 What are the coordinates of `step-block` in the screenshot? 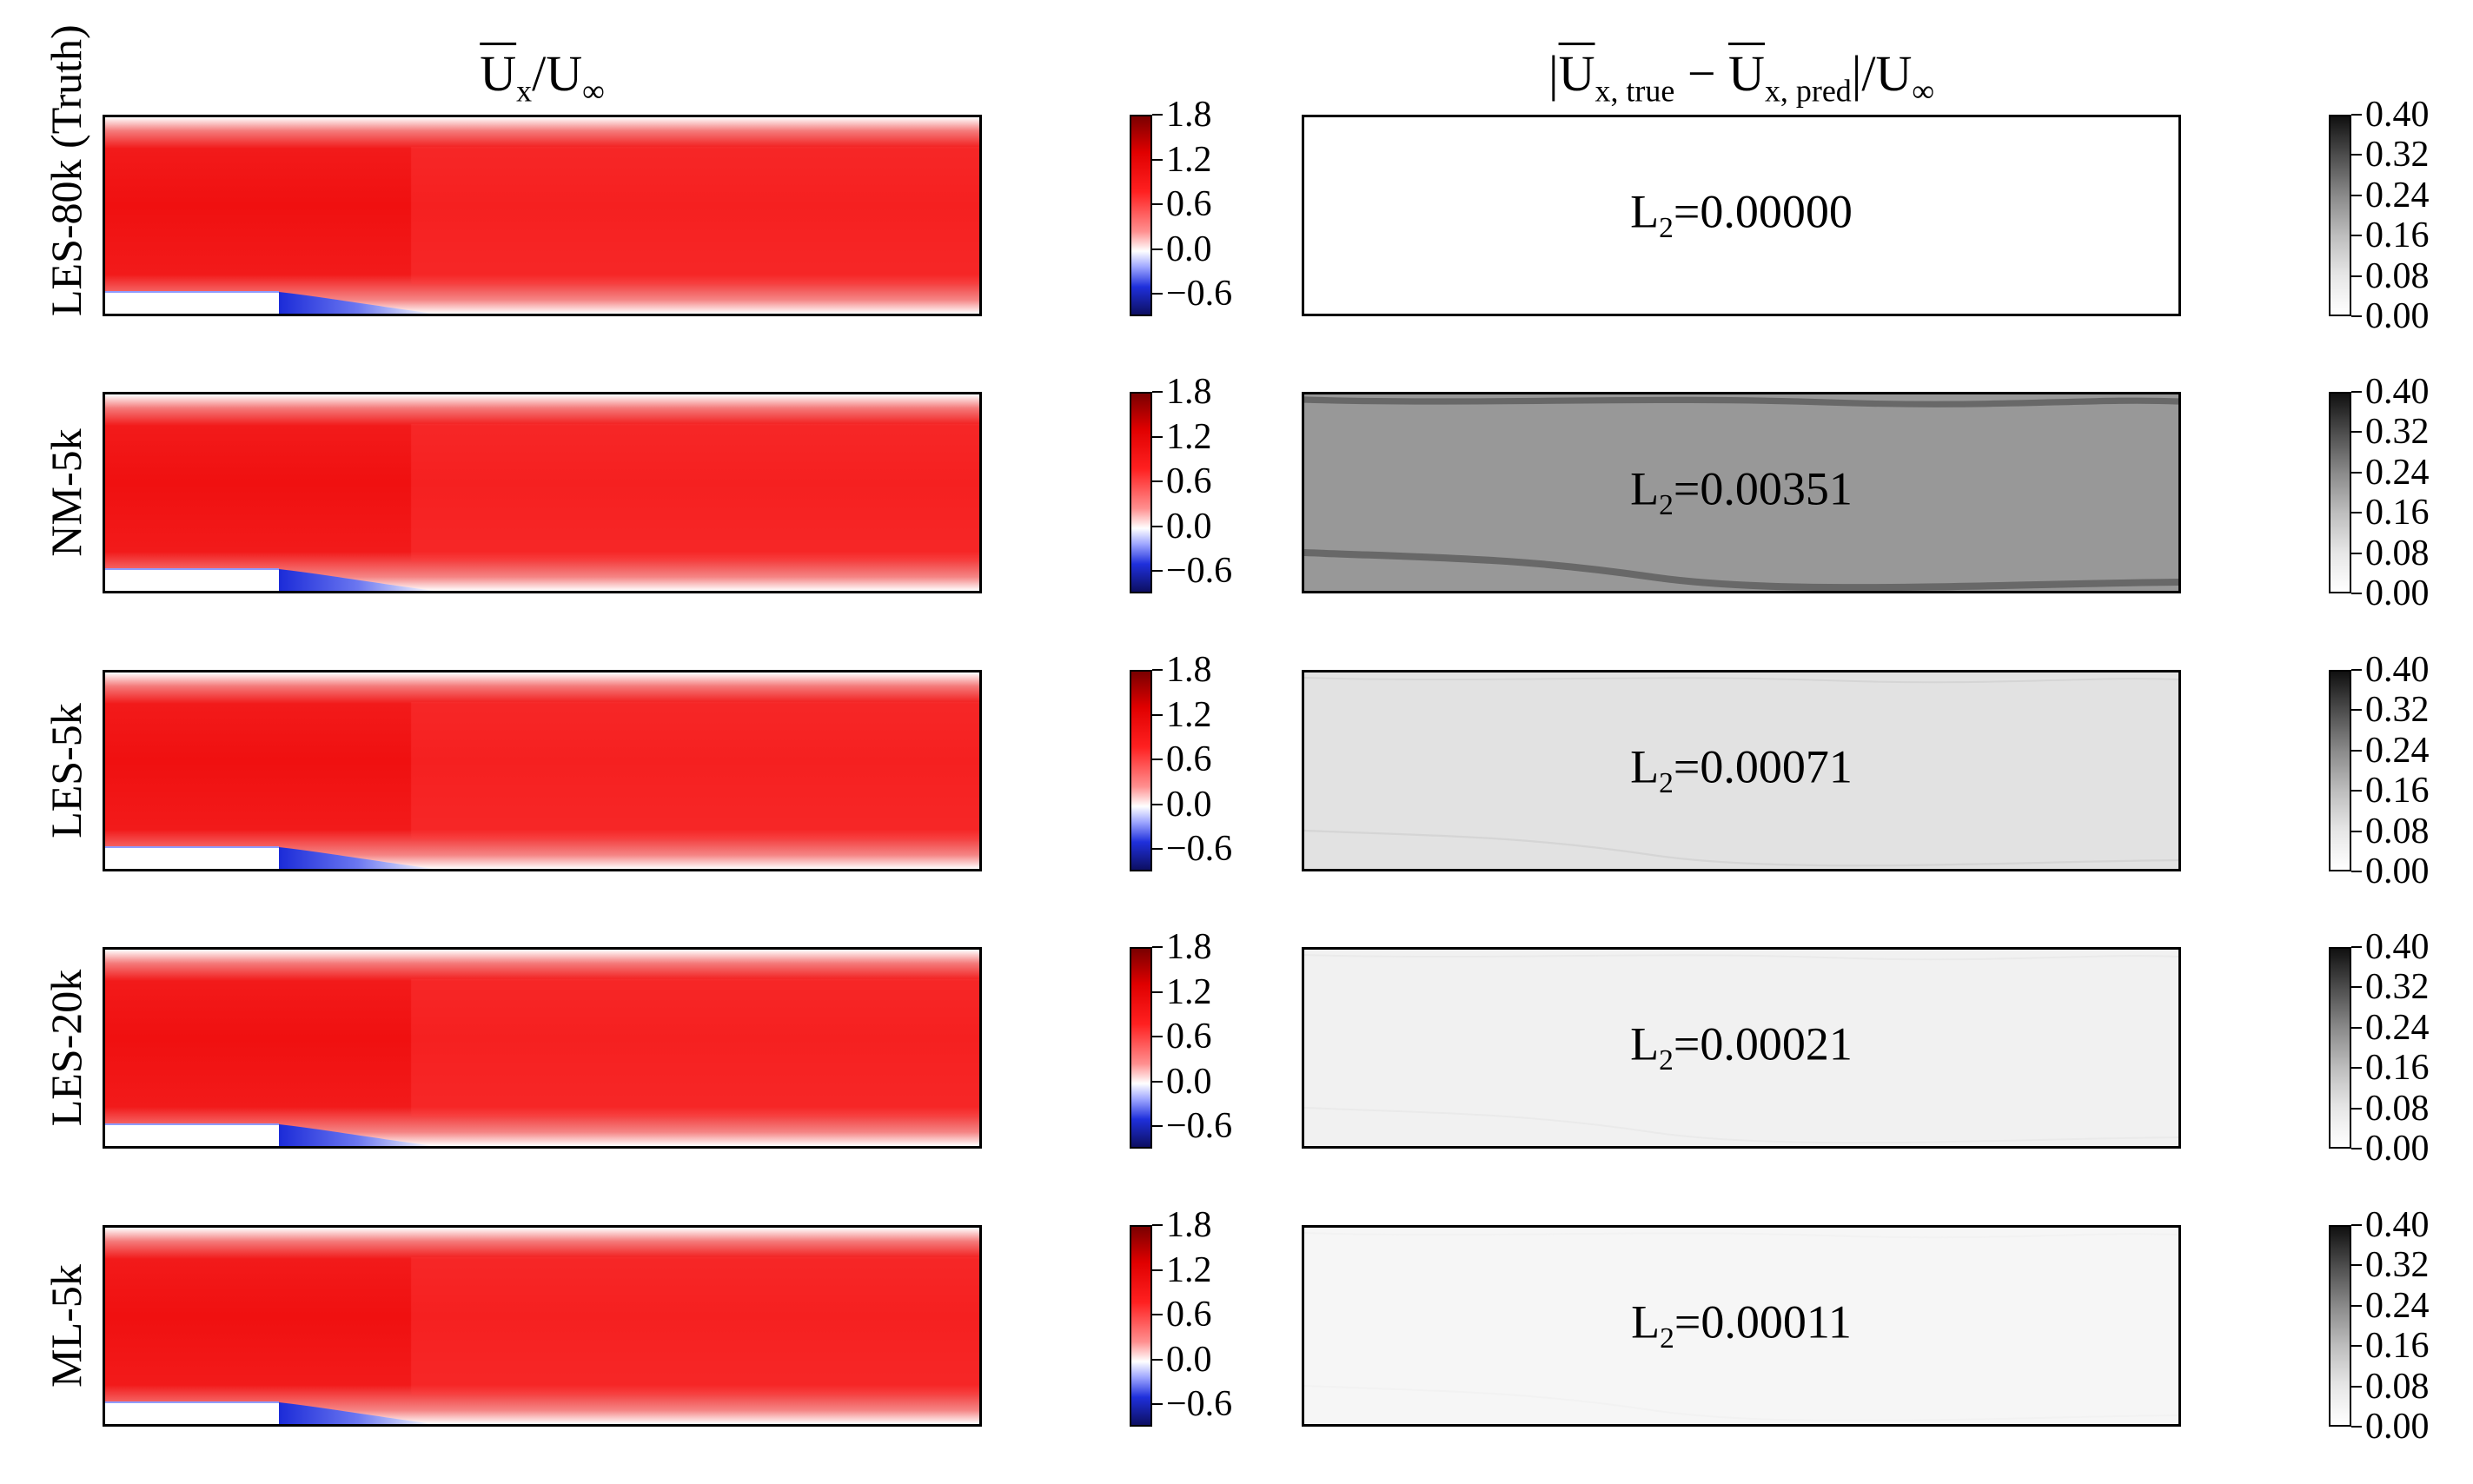 It's located at (192, 858).